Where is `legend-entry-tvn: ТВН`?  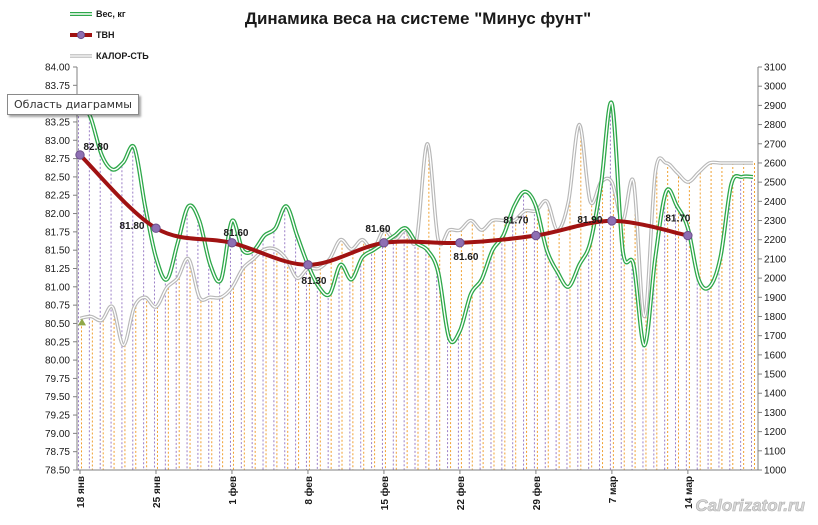 legend-entry-tvn: ТВН is located at coordinates (92, 35).